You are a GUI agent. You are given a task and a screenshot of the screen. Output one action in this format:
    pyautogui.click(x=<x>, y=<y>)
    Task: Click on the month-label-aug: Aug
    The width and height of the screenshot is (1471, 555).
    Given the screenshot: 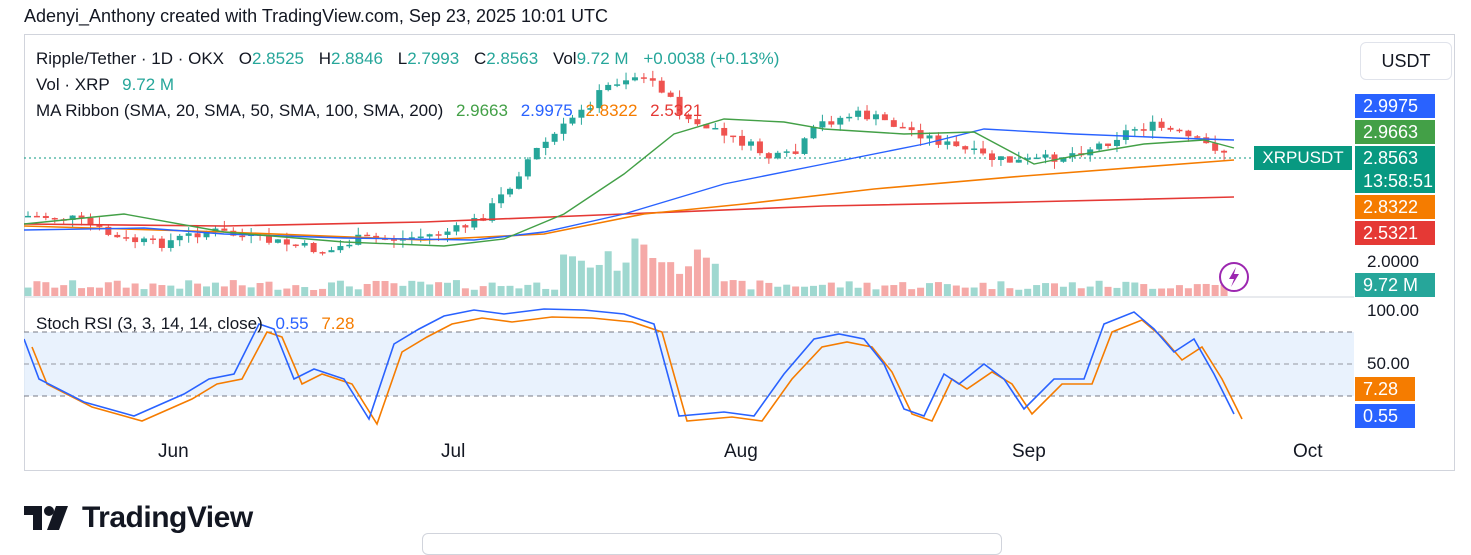 What is the action you would take?
    pyautogui.click(x=741, y=451)
    